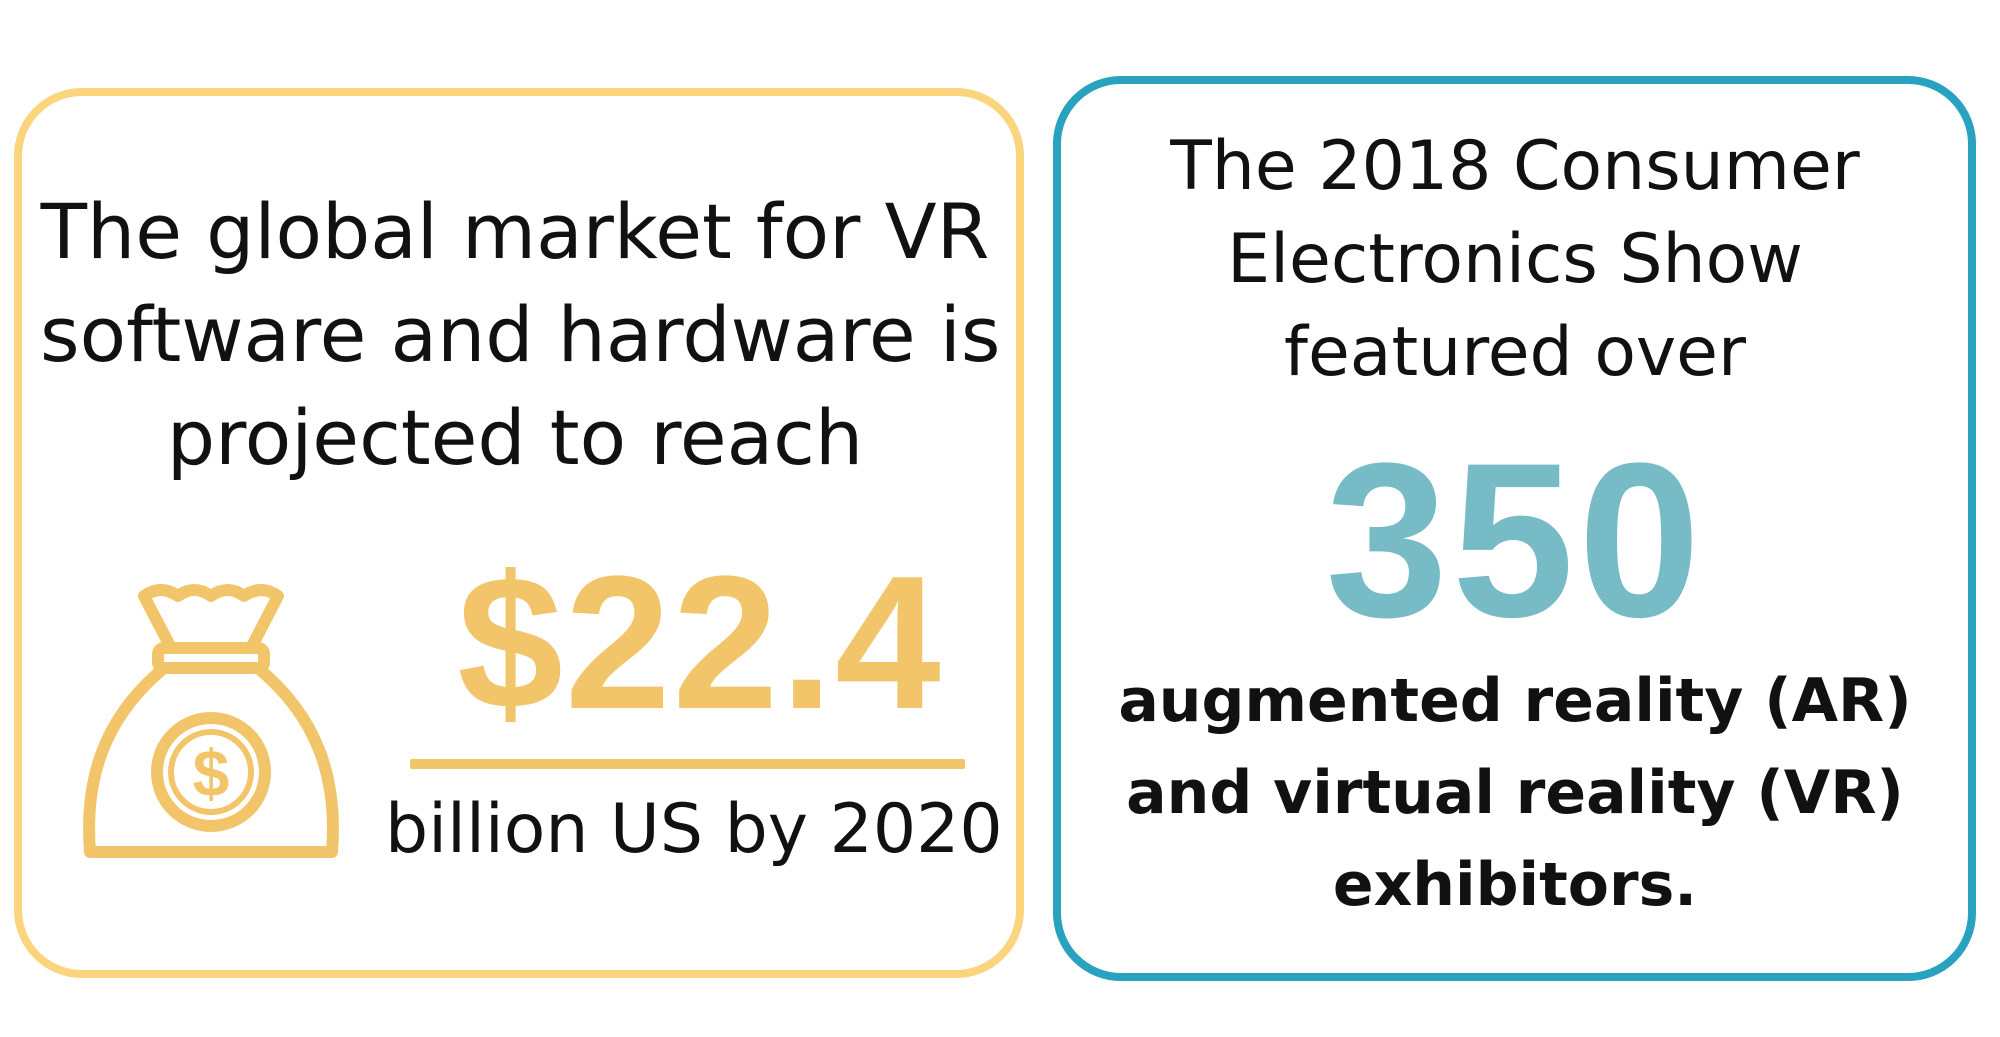  Describe the element at coordinates (1515, 701) in the screenshot. I see `body-line: augmented reality (AR)` at that location.